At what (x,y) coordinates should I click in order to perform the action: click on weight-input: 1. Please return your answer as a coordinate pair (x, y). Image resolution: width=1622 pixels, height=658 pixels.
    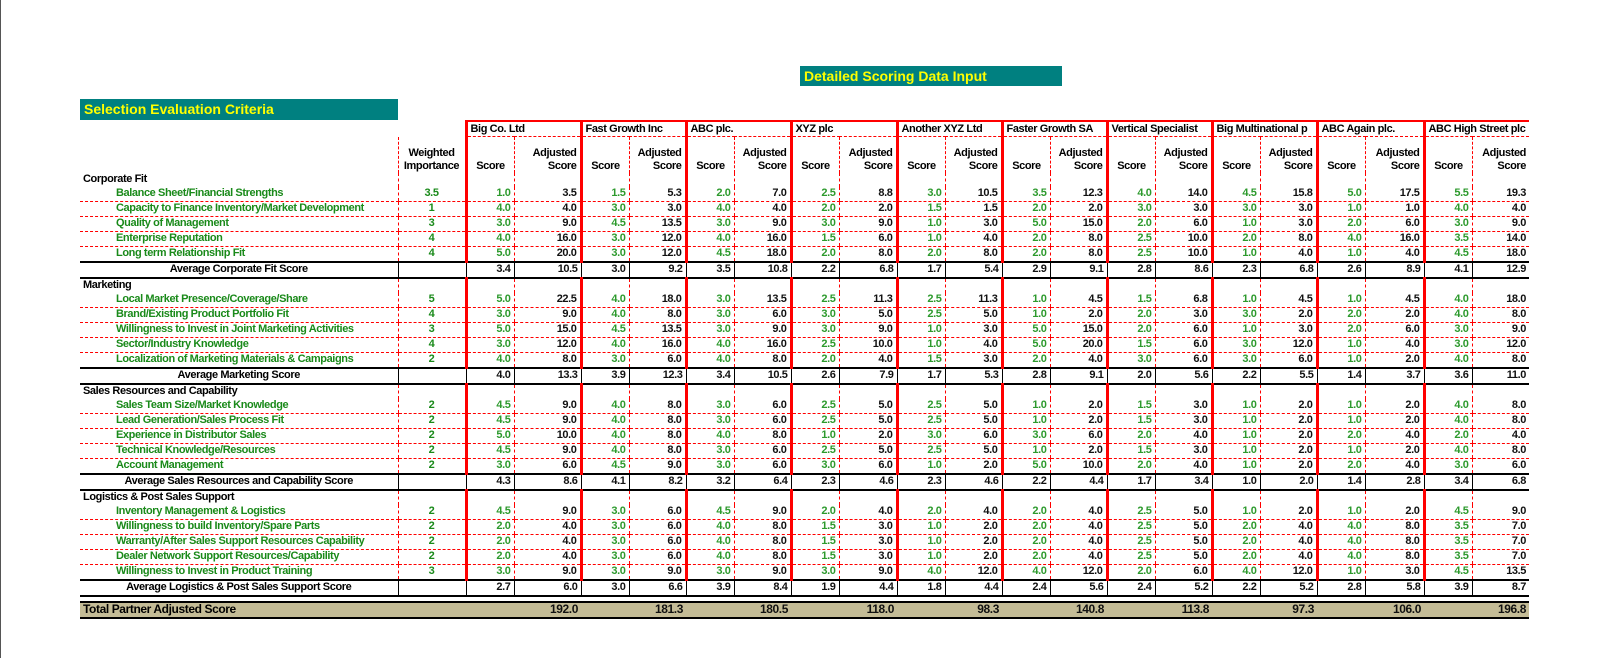
    Looking at the image, I should click on (431, 209).